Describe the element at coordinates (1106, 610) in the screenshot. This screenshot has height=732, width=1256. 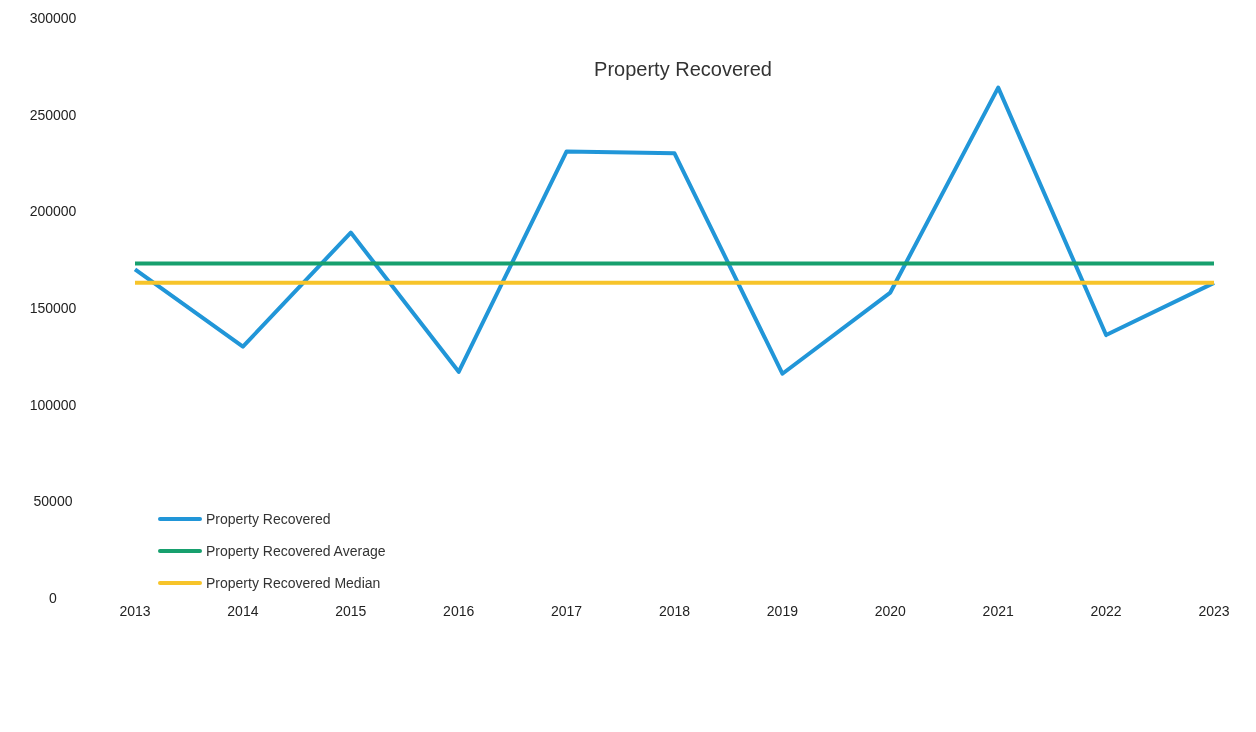
I see `x-tick-label: 2022` at that location.